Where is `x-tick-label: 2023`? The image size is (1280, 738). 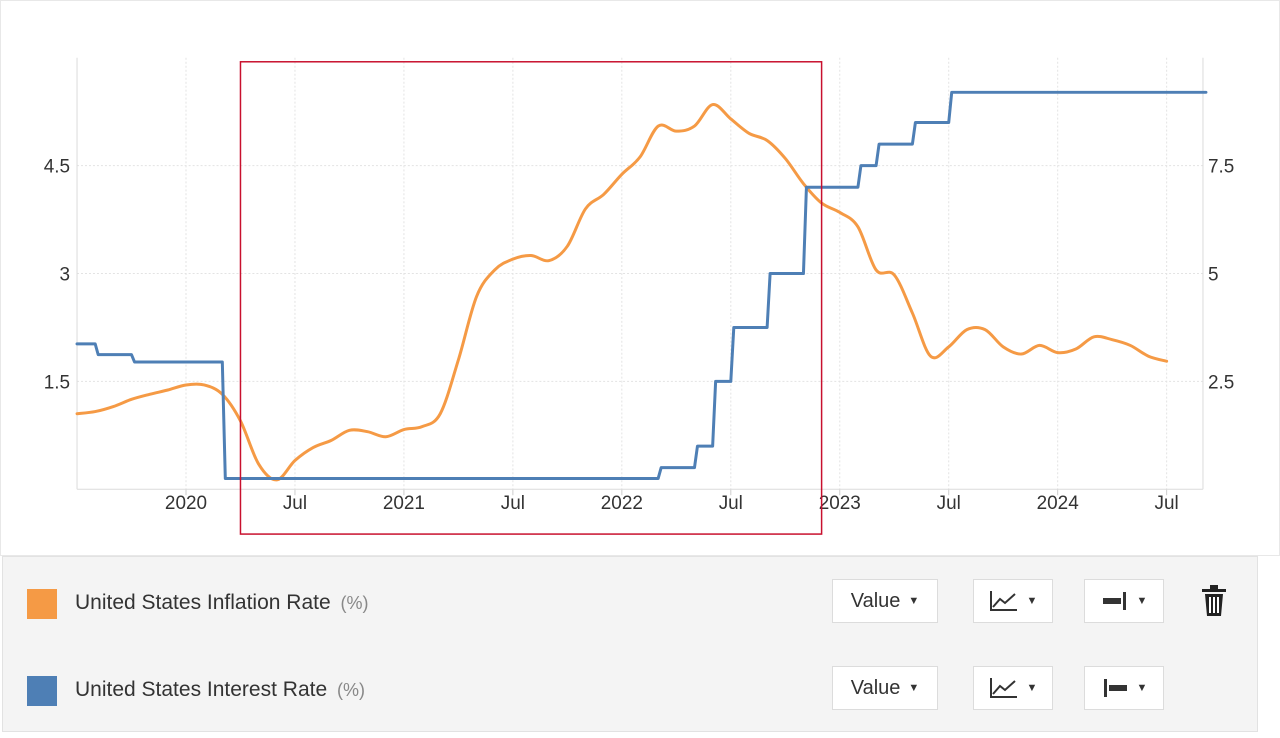
x-tick-label: 2023 is located at coordinates (840, 503).